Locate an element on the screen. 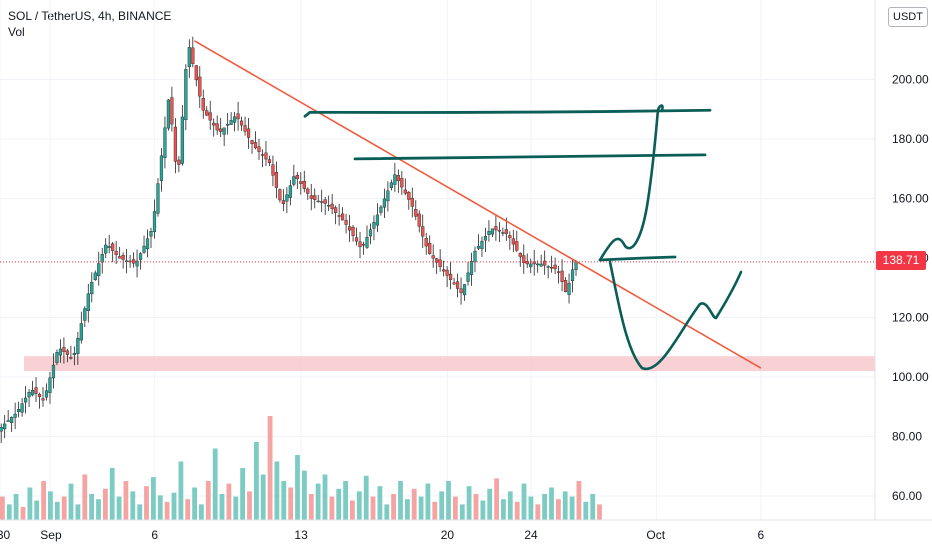  currency-unit-button: USDT is located at coordinates (908, 17).